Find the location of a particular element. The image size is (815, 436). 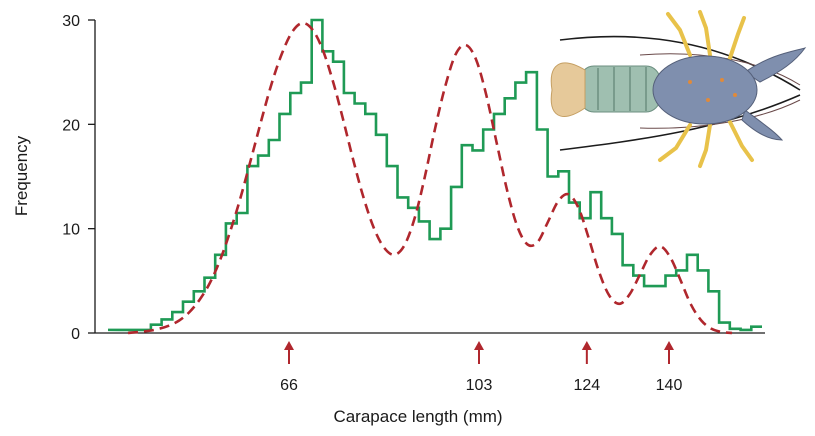

y-axis-title: Frequency is located at coordinates (21, 175).